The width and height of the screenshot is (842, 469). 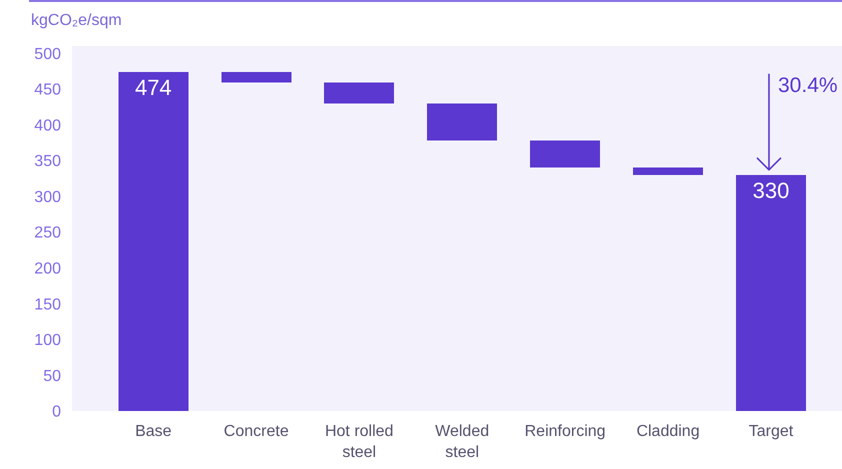 What do you see at coordinates (359, 442) in the screenshot?
I see `x-tick-label: Hot rolled steel` at bounding box center [359, 442].